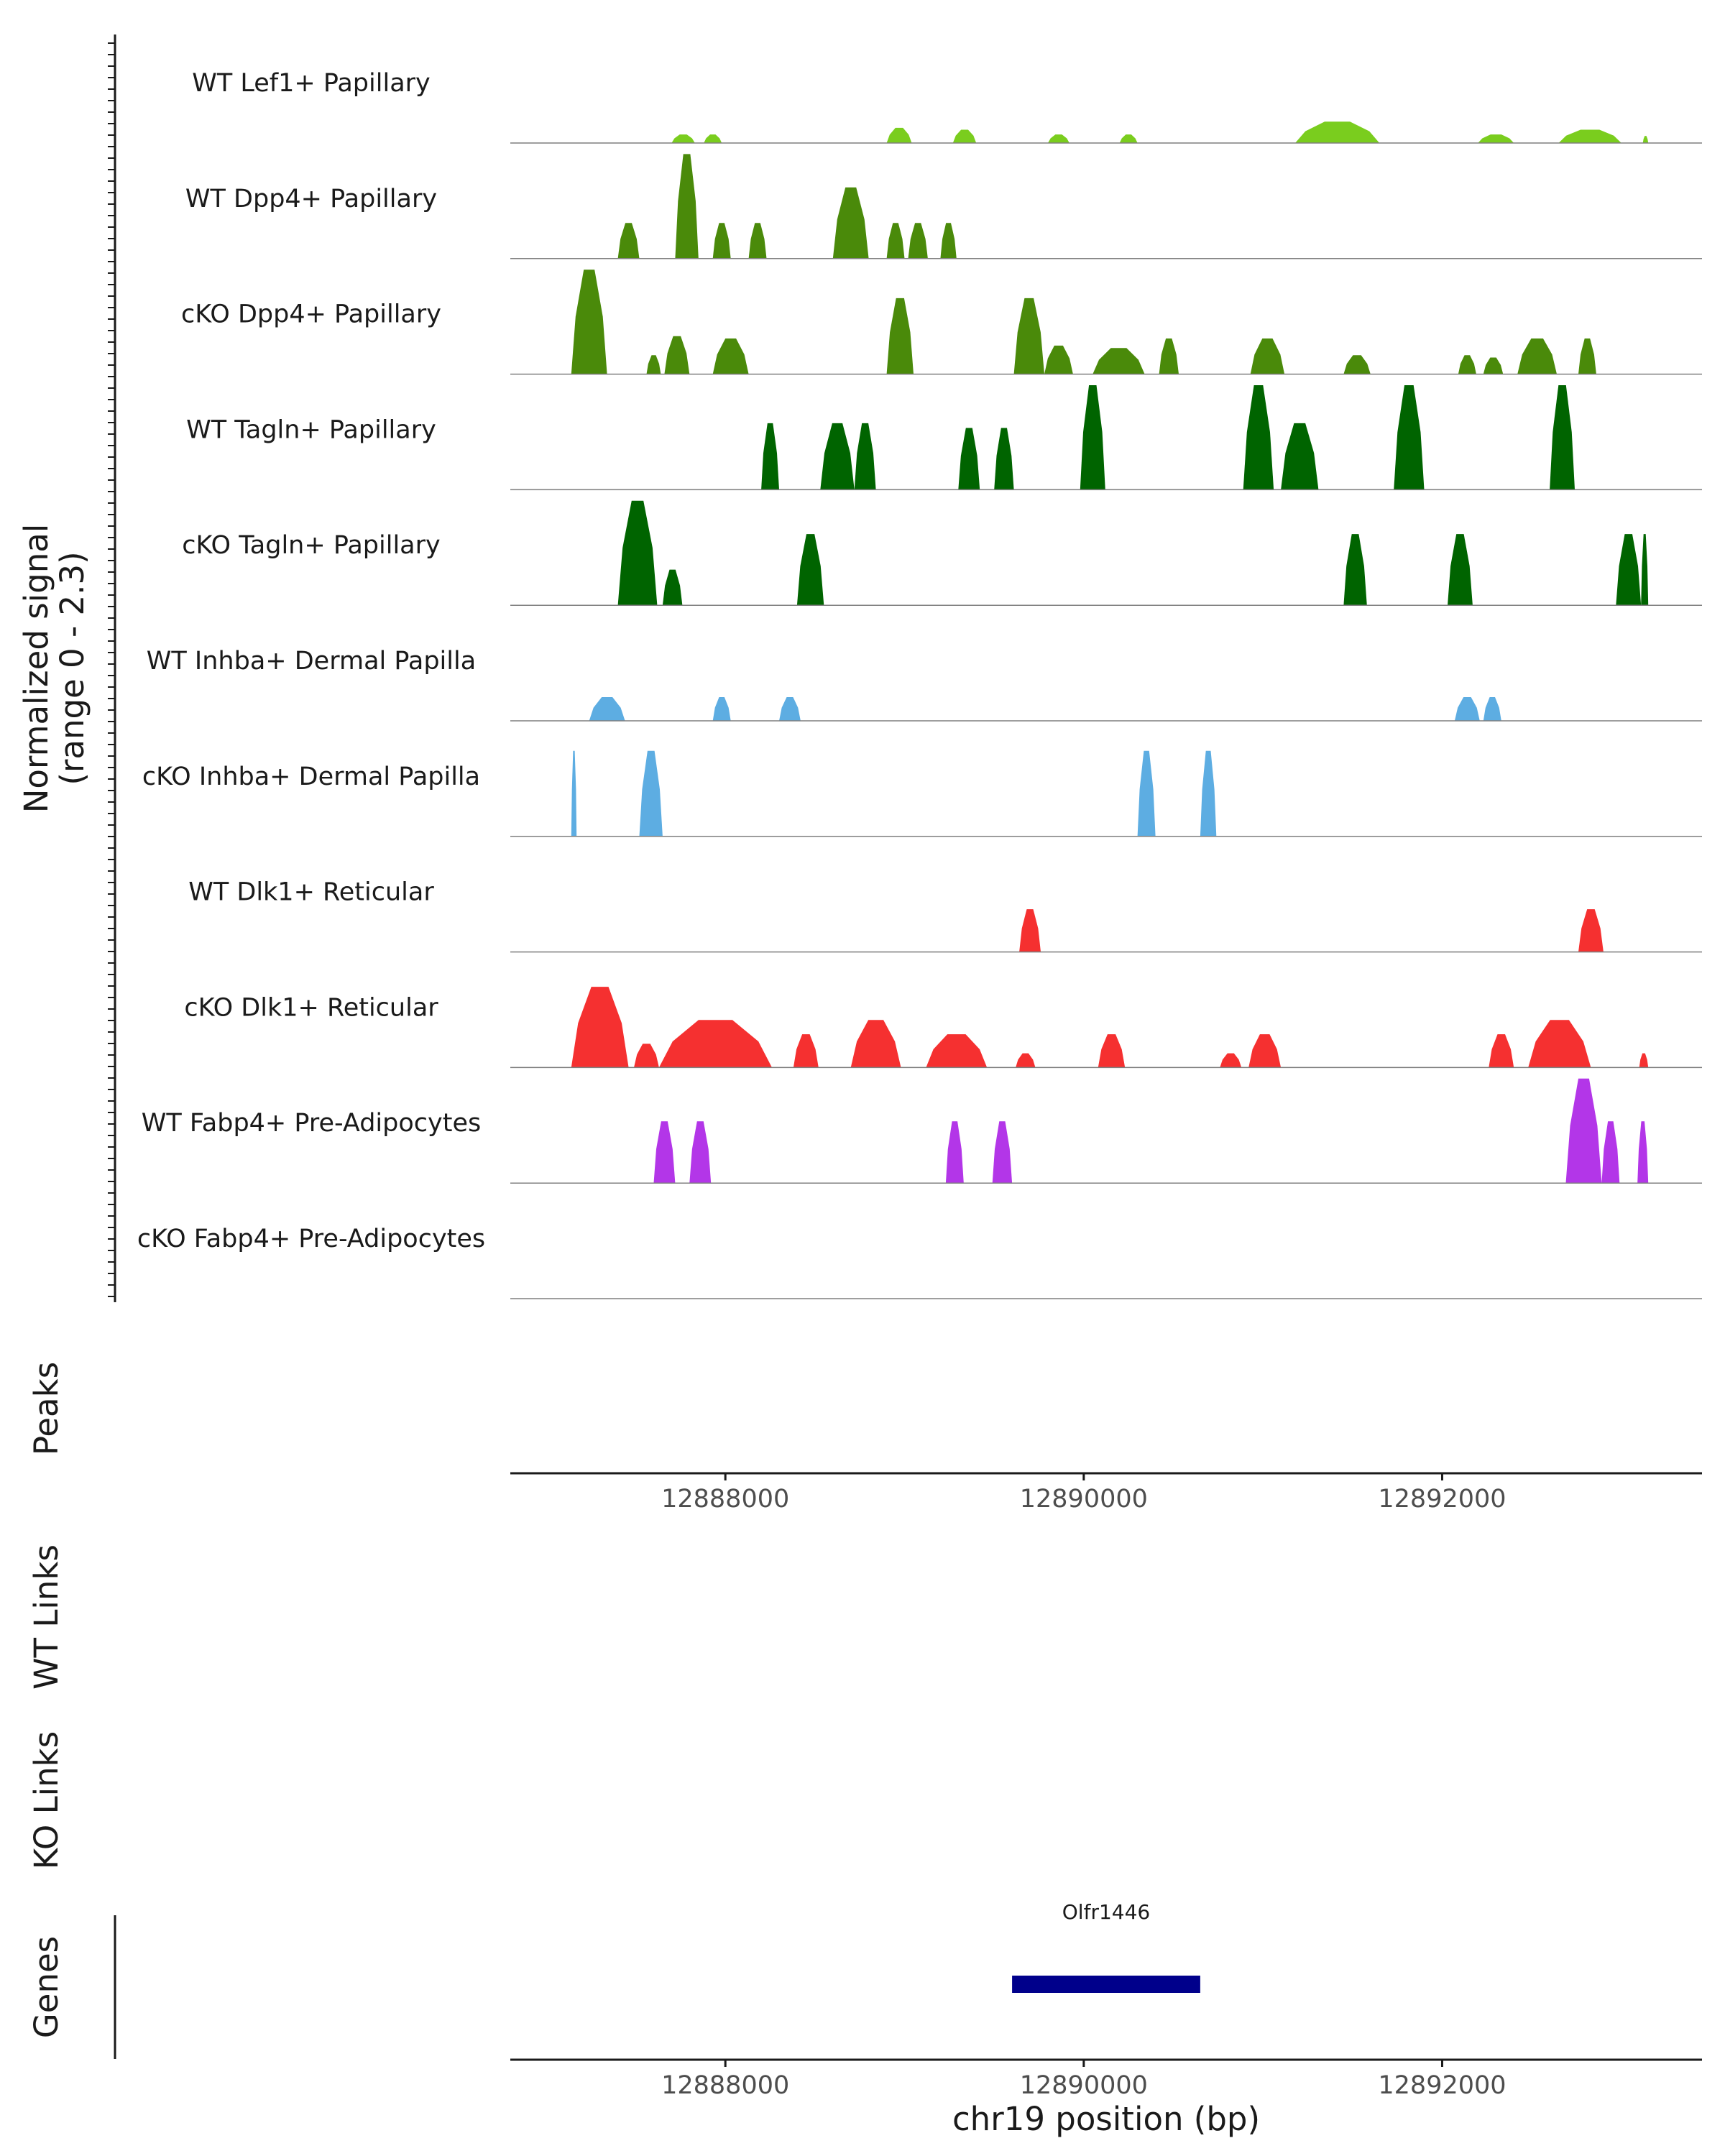  Describe the element at coordinates (311, 1123) in the screenshot. I see `track-label: WT Fabp4+ Pre-Adipocytes` at that location.